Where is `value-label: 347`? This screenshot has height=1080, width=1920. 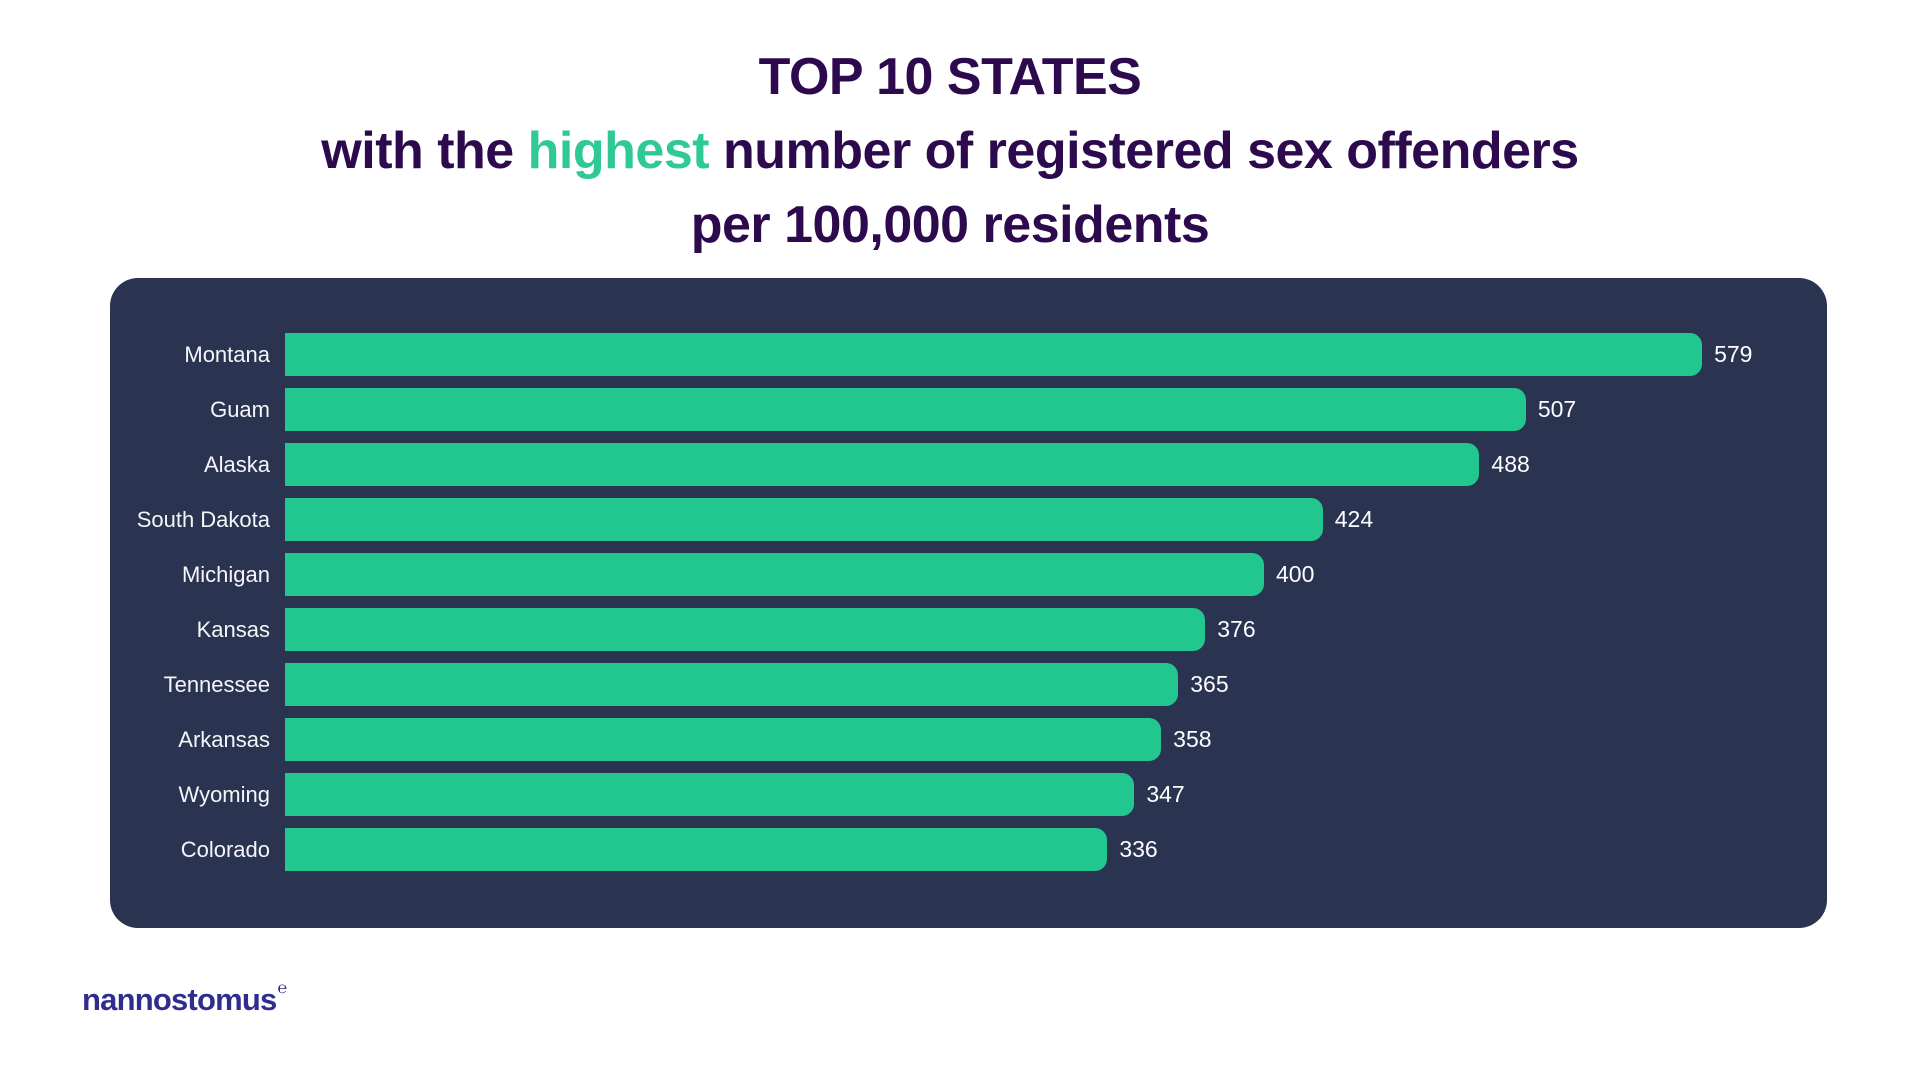
value-label: 347 is located at coordinates (1165, 794).